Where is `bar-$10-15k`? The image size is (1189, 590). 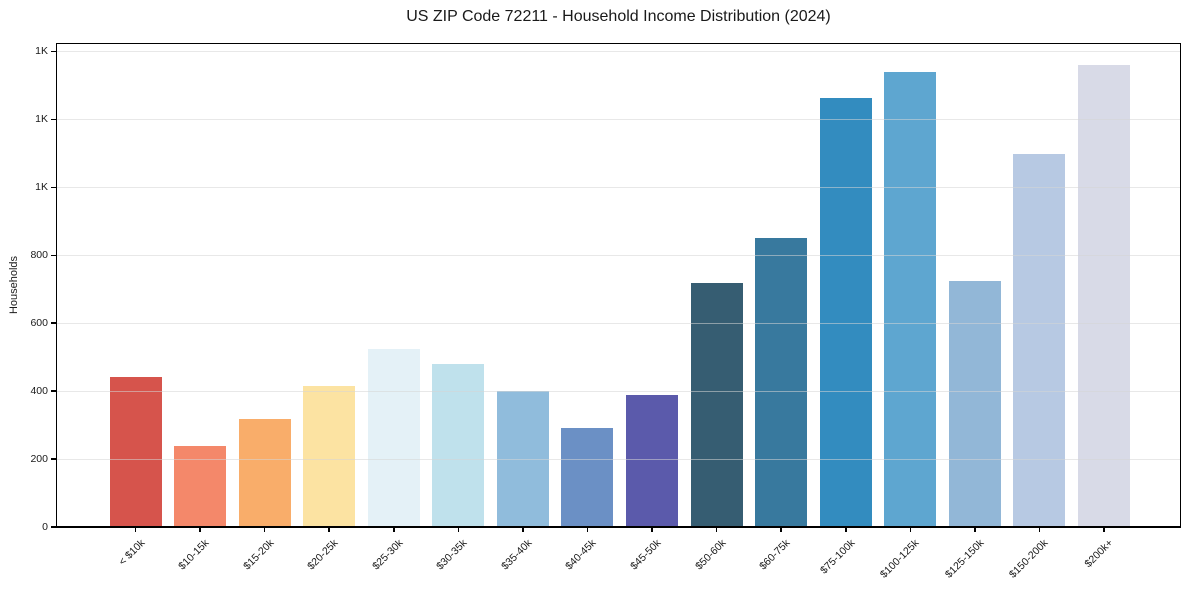 bar-$10-15k is located at coordinates (200, 486).